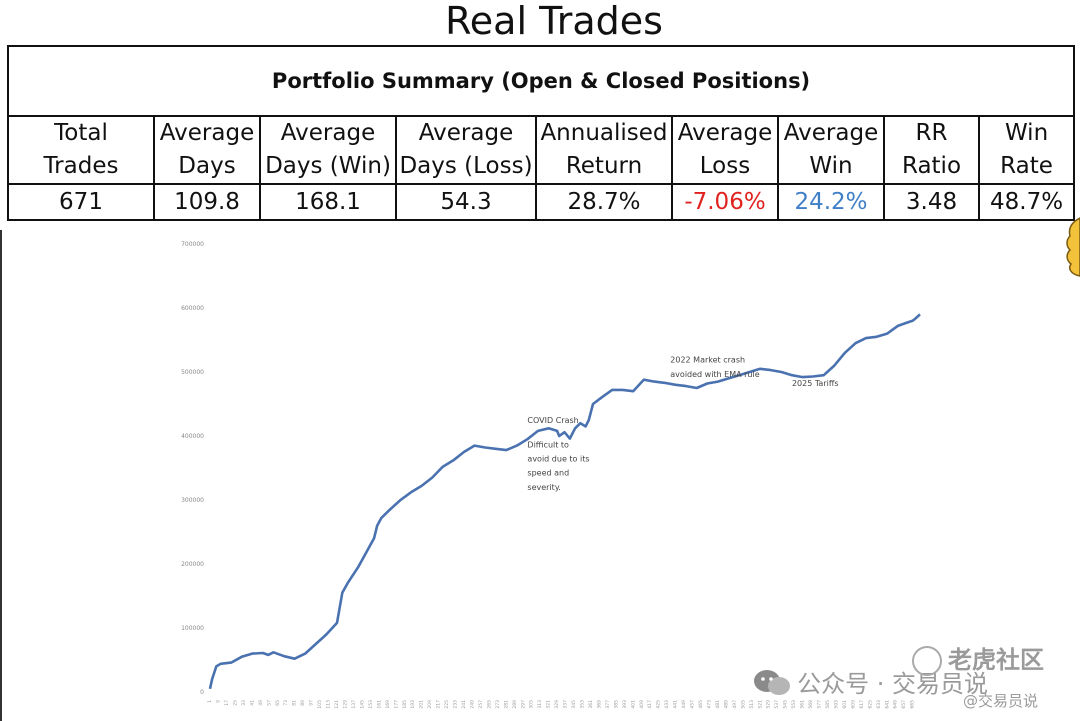 The height and width of the screenshot is (721, 1080). Describe the element at coordinates (548, 473) in the screenshot. I see `chart-annotation: speed and` at that location.